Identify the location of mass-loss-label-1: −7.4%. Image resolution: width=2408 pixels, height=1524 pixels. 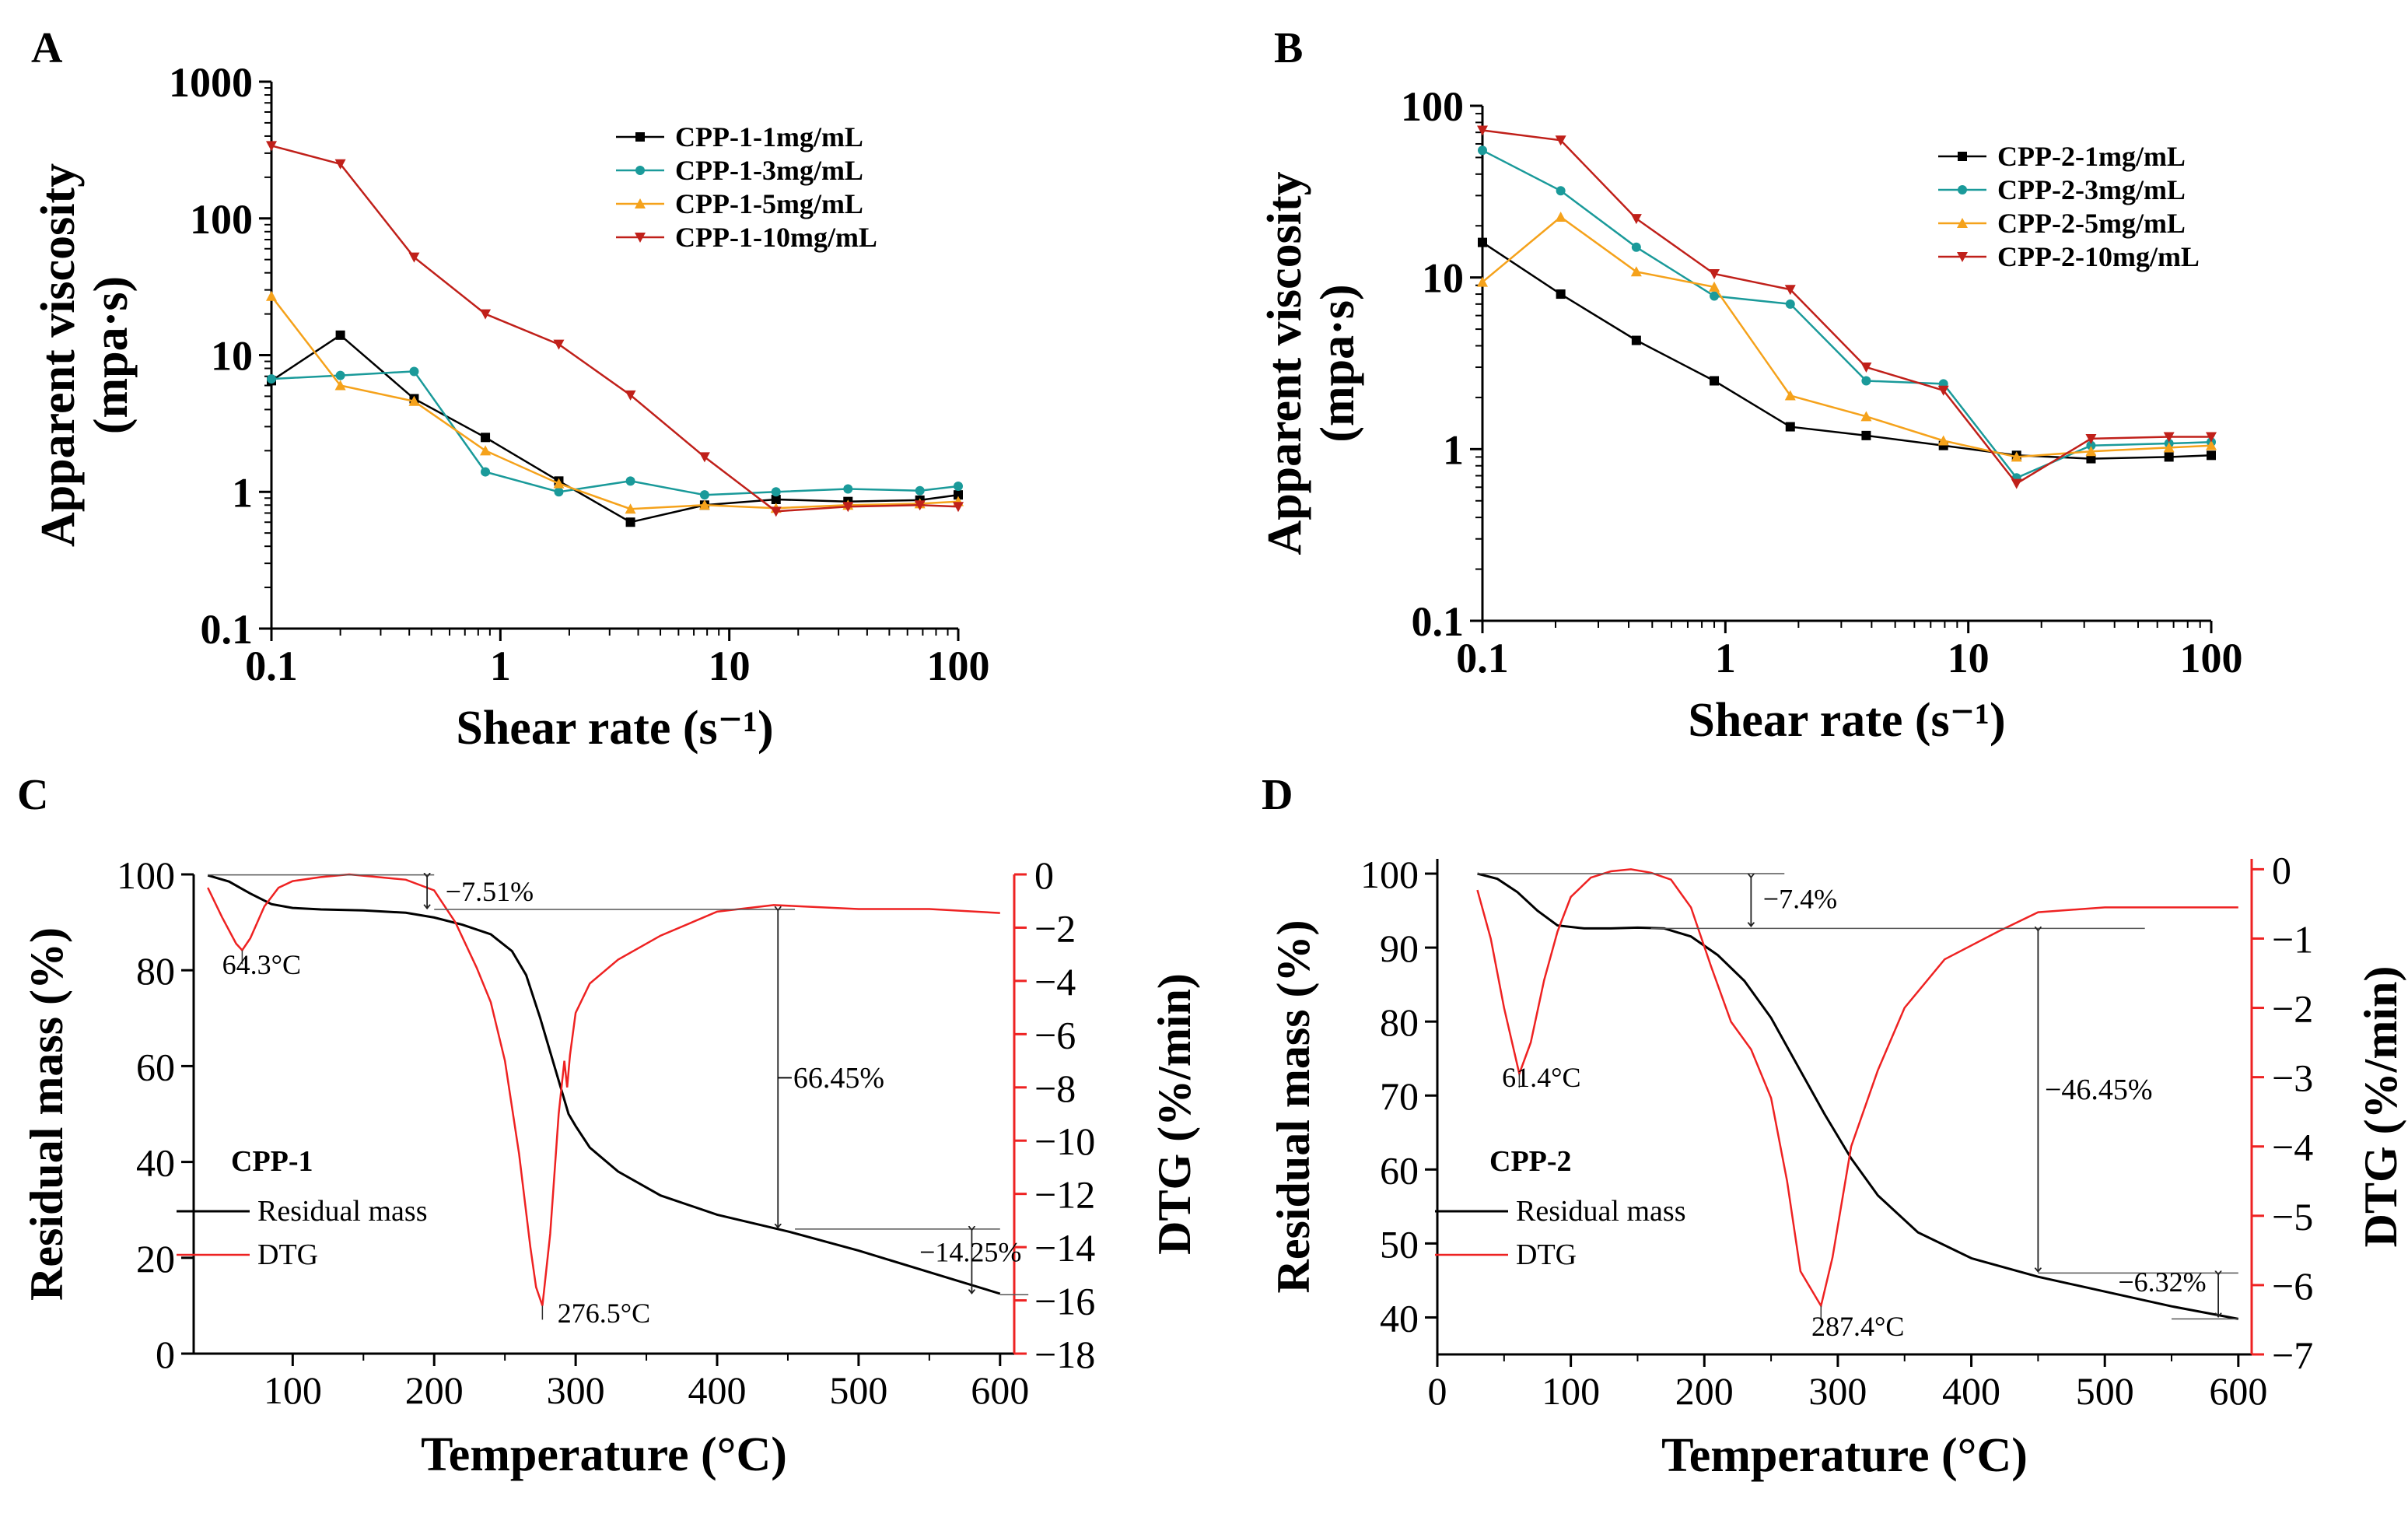
(1800, 899).